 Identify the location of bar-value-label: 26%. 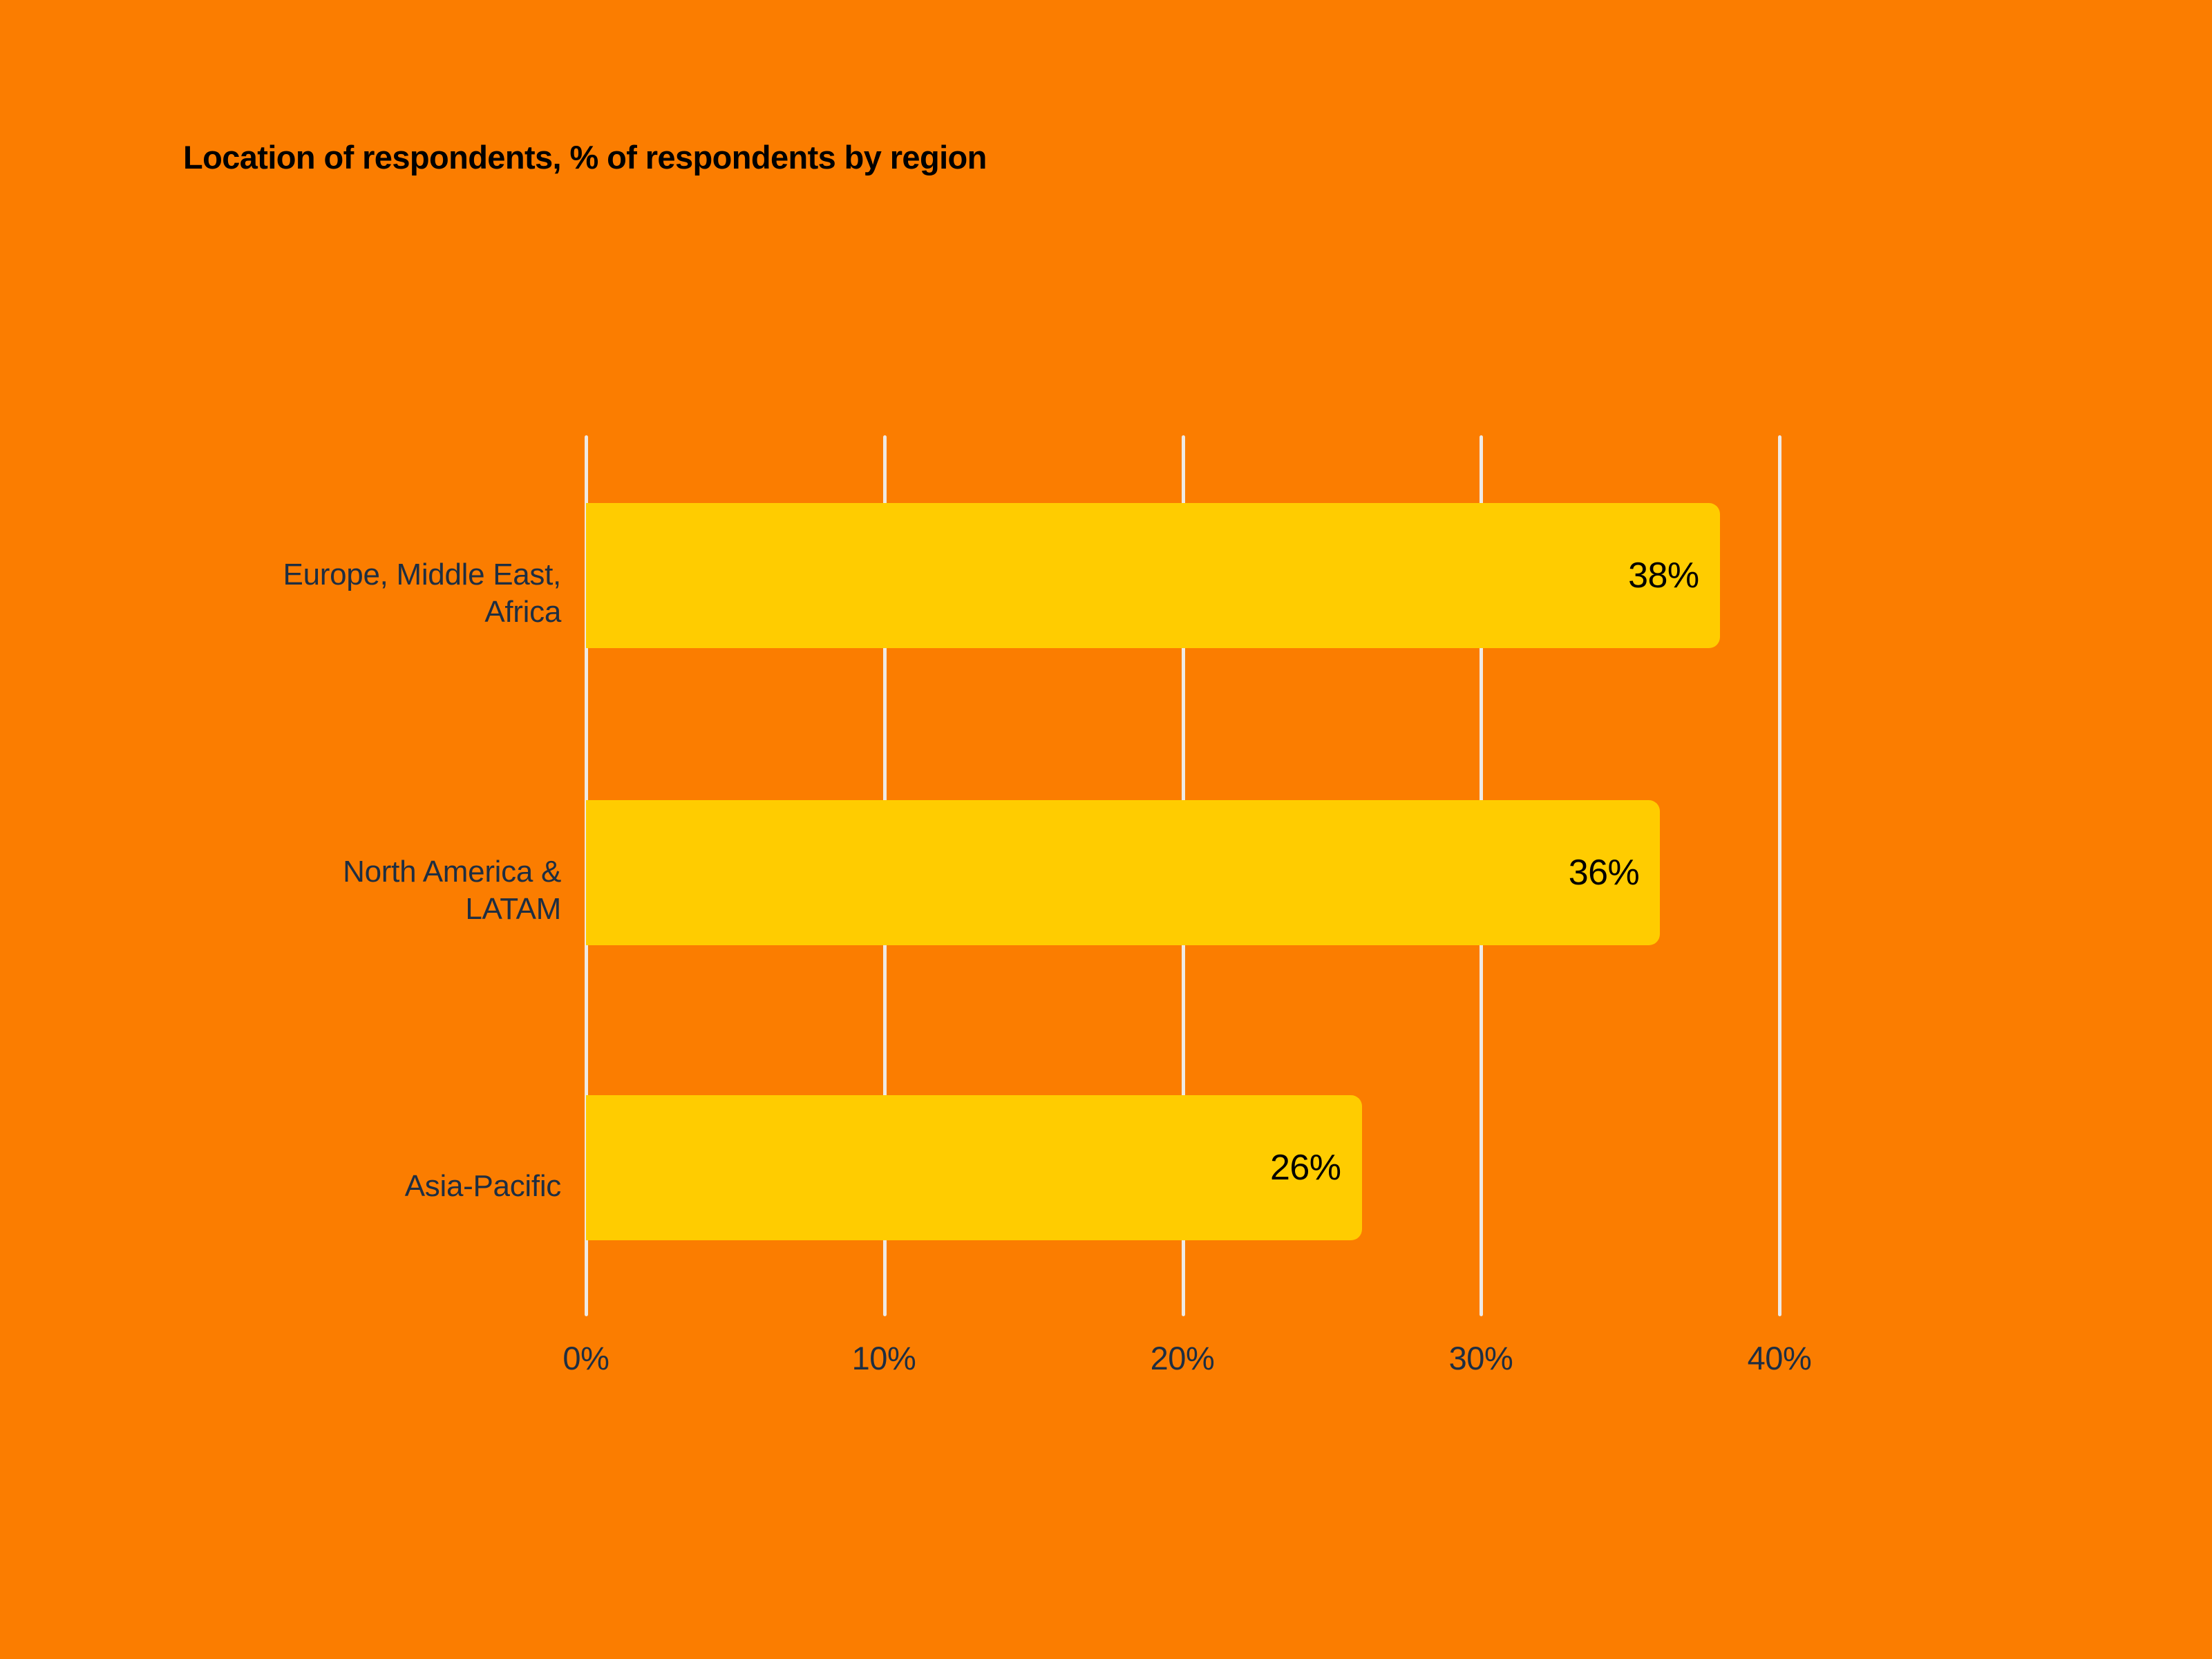
(1305, 1168).